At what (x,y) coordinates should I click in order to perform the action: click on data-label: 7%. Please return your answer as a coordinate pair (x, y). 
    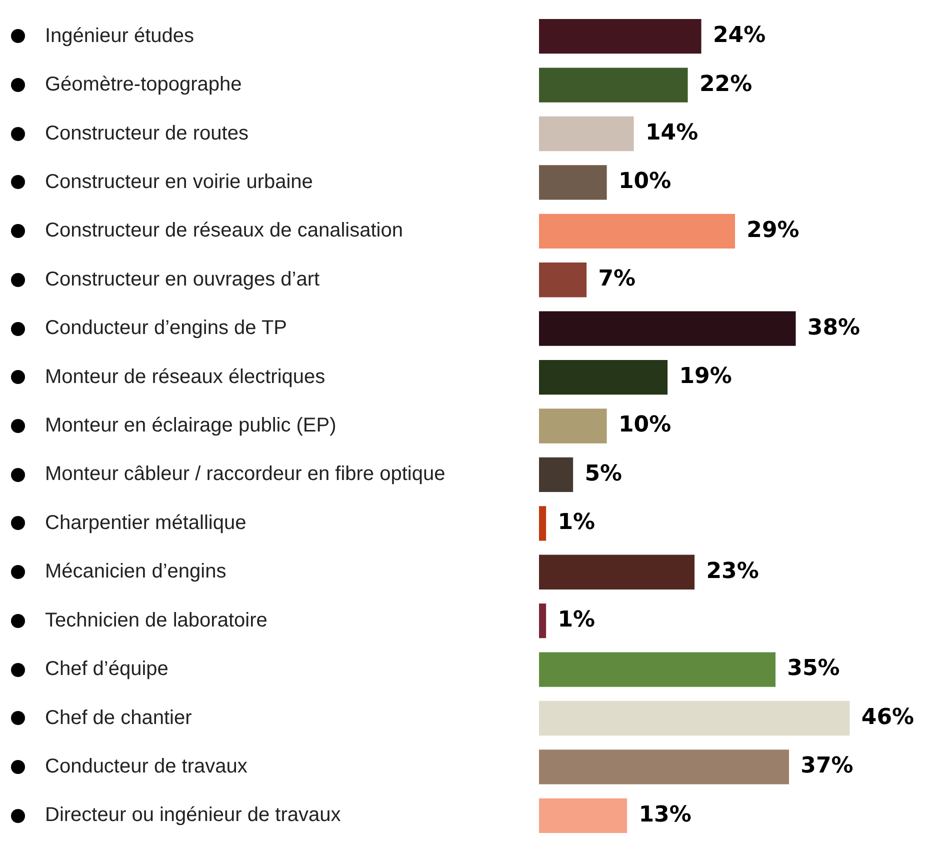
    Looking at the image, I should click on (617, 279).